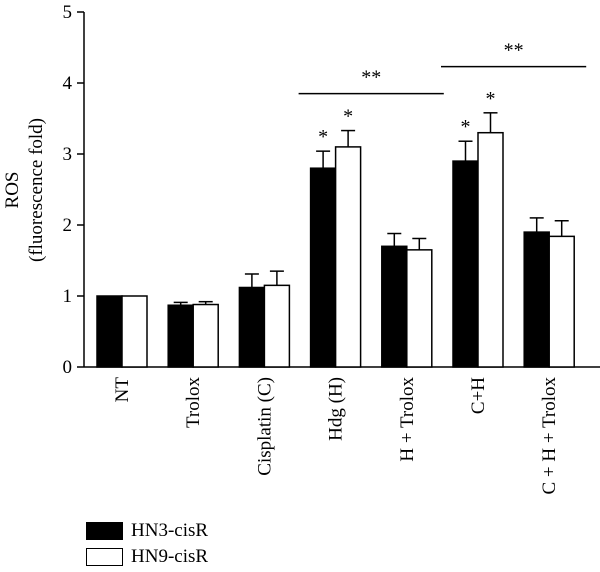 The image size is (600, 572). What do you see at coordinates (264, 426) in the screenshot?
I see `x-tick-label: Cisplatin (C)` at bounding box center [264, 426].